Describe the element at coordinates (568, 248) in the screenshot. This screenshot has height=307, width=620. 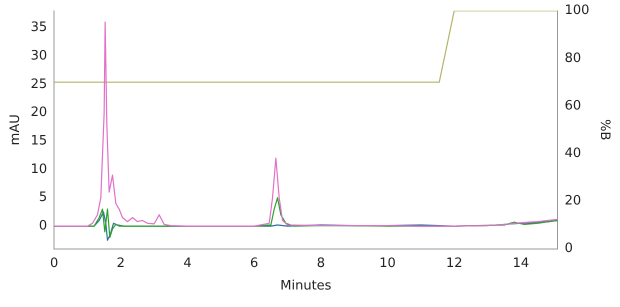
I see `y2-tick-label: 0` at that location.